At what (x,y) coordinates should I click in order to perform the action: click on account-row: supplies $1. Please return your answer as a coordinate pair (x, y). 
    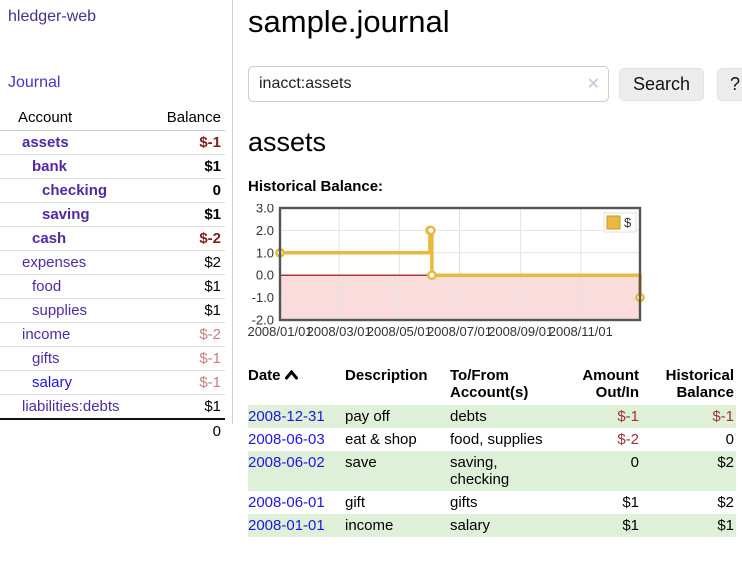
    Looking at the image, I should click on (112, 310).